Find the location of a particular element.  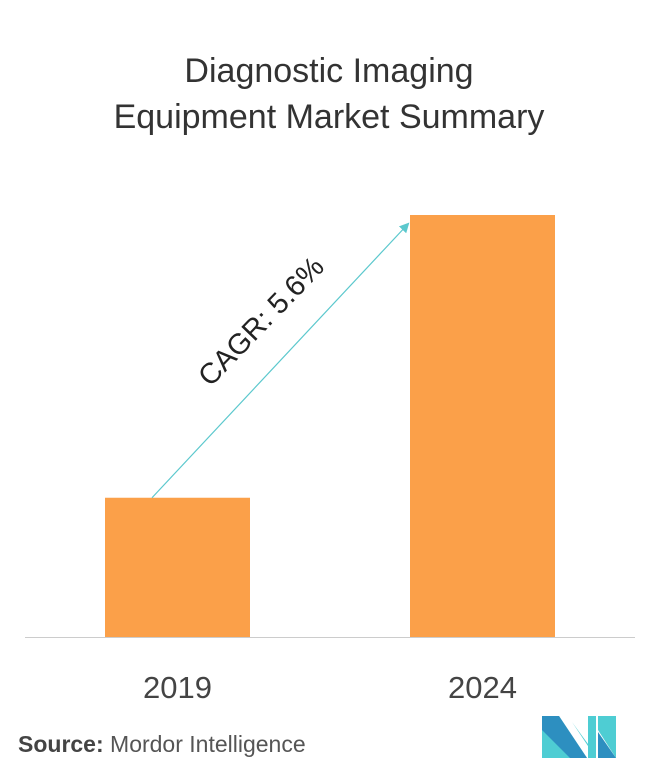

cagr-arrow is located at coordinates (280, 360).